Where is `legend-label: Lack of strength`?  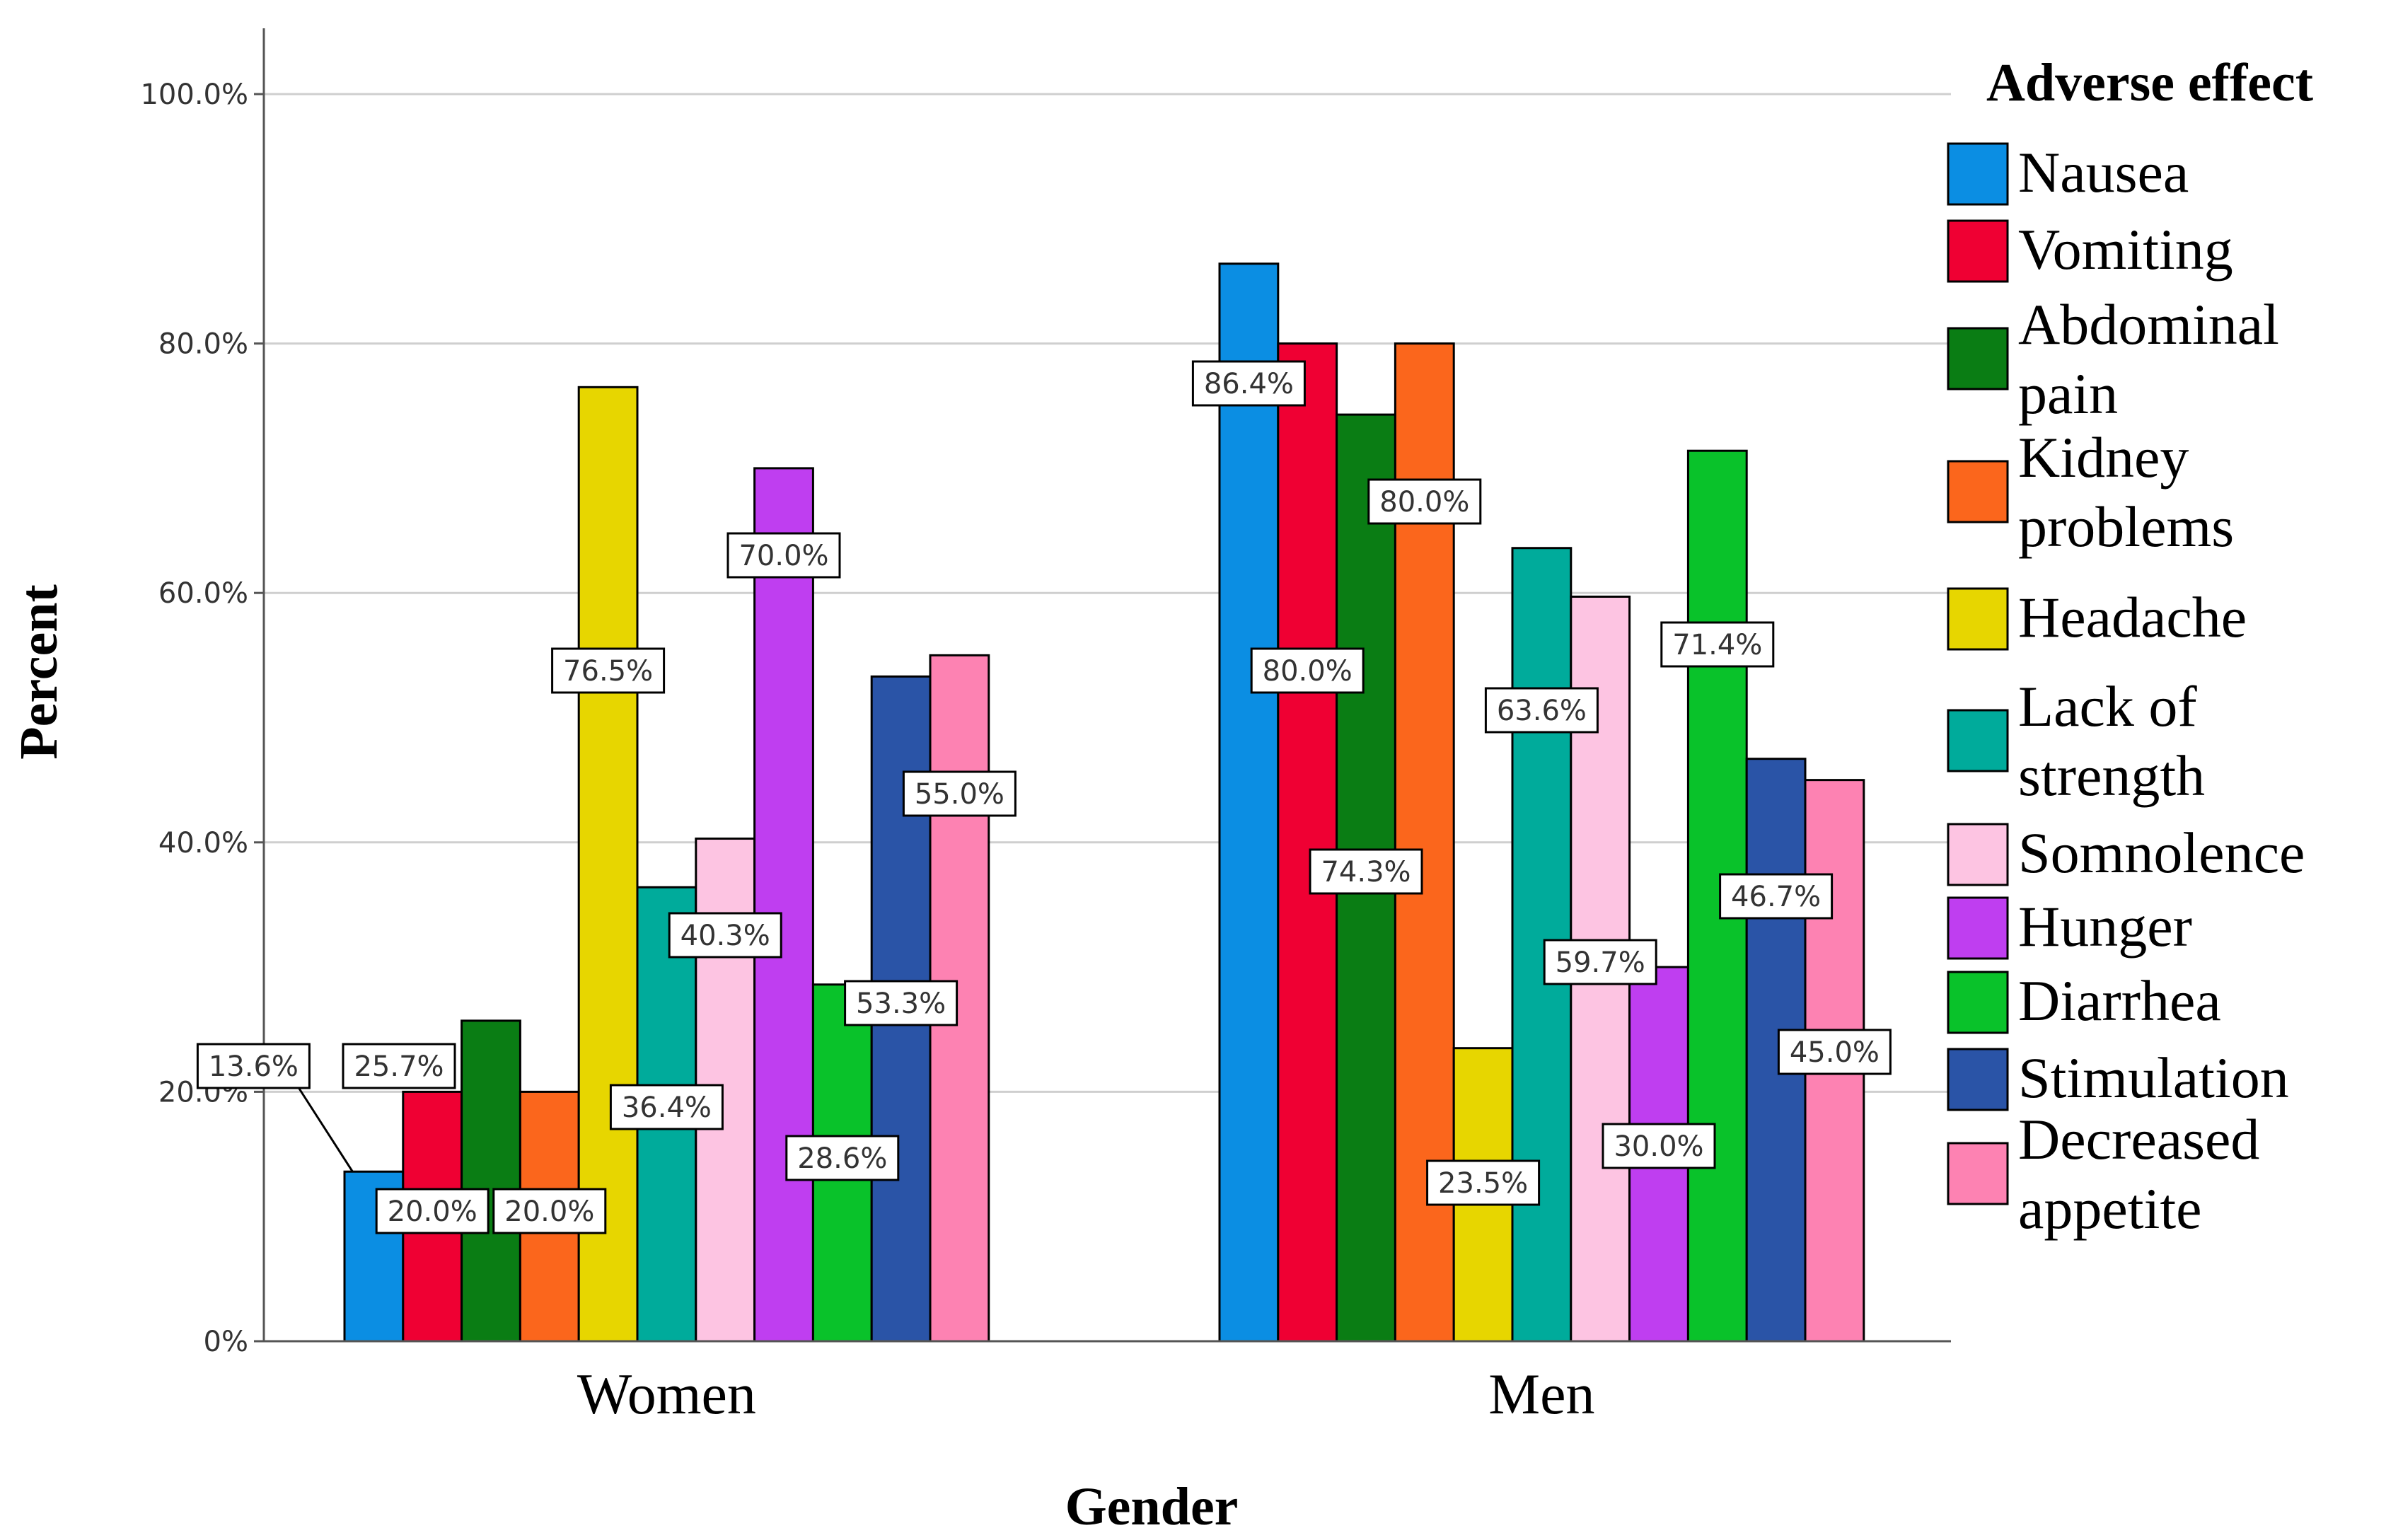
legend-label: Lack of strength is located at coordinates (2111, 741).